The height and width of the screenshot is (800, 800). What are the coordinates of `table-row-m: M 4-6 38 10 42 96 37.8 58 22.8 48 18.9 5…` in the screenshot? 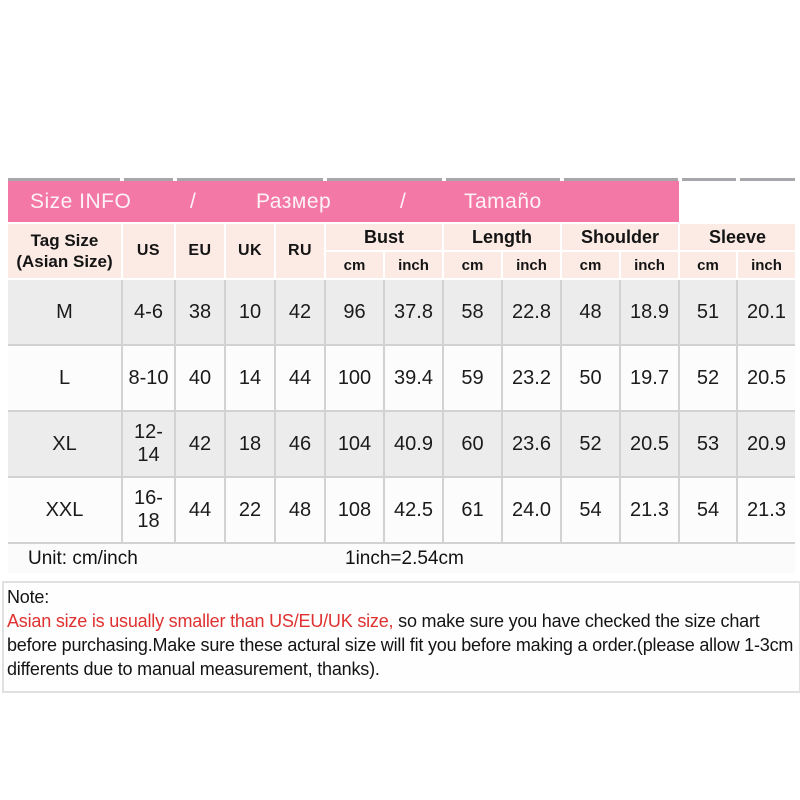 It's located at (401, 312).